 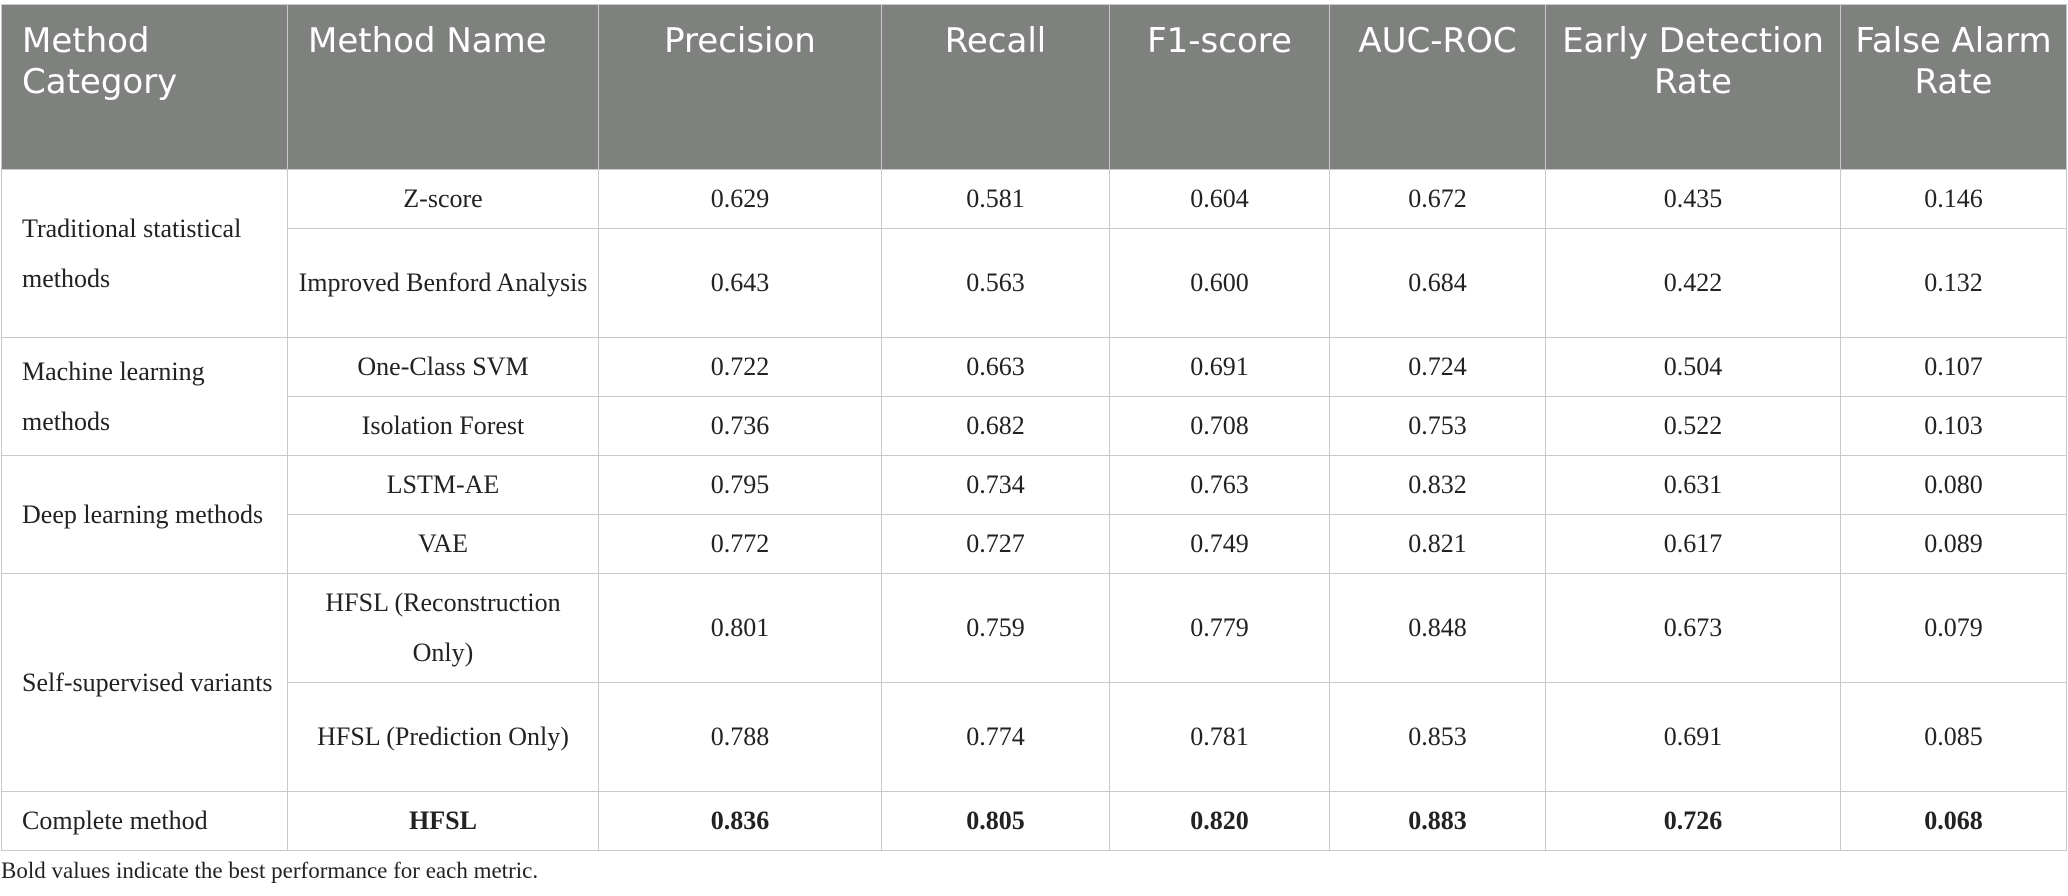 I want to click on method-name-cell: One-Class SVM, so click(x=443, y=367).